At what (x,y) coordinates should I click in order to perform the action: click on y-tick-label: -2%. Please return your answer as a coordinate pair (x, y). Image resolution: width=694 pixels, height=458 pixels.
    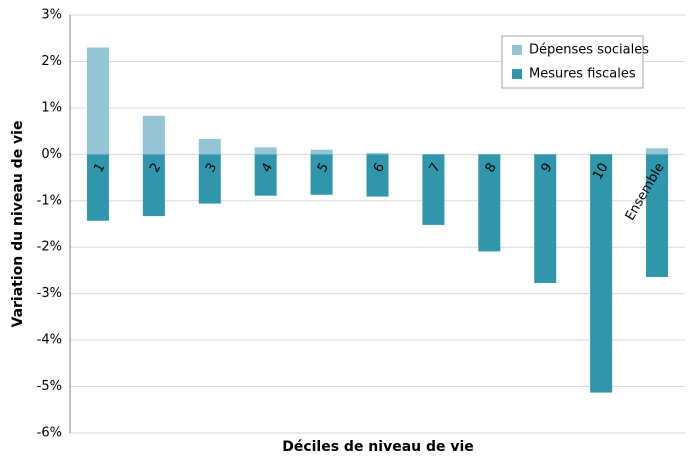
    Looking at the image, I should click on (49, 247).